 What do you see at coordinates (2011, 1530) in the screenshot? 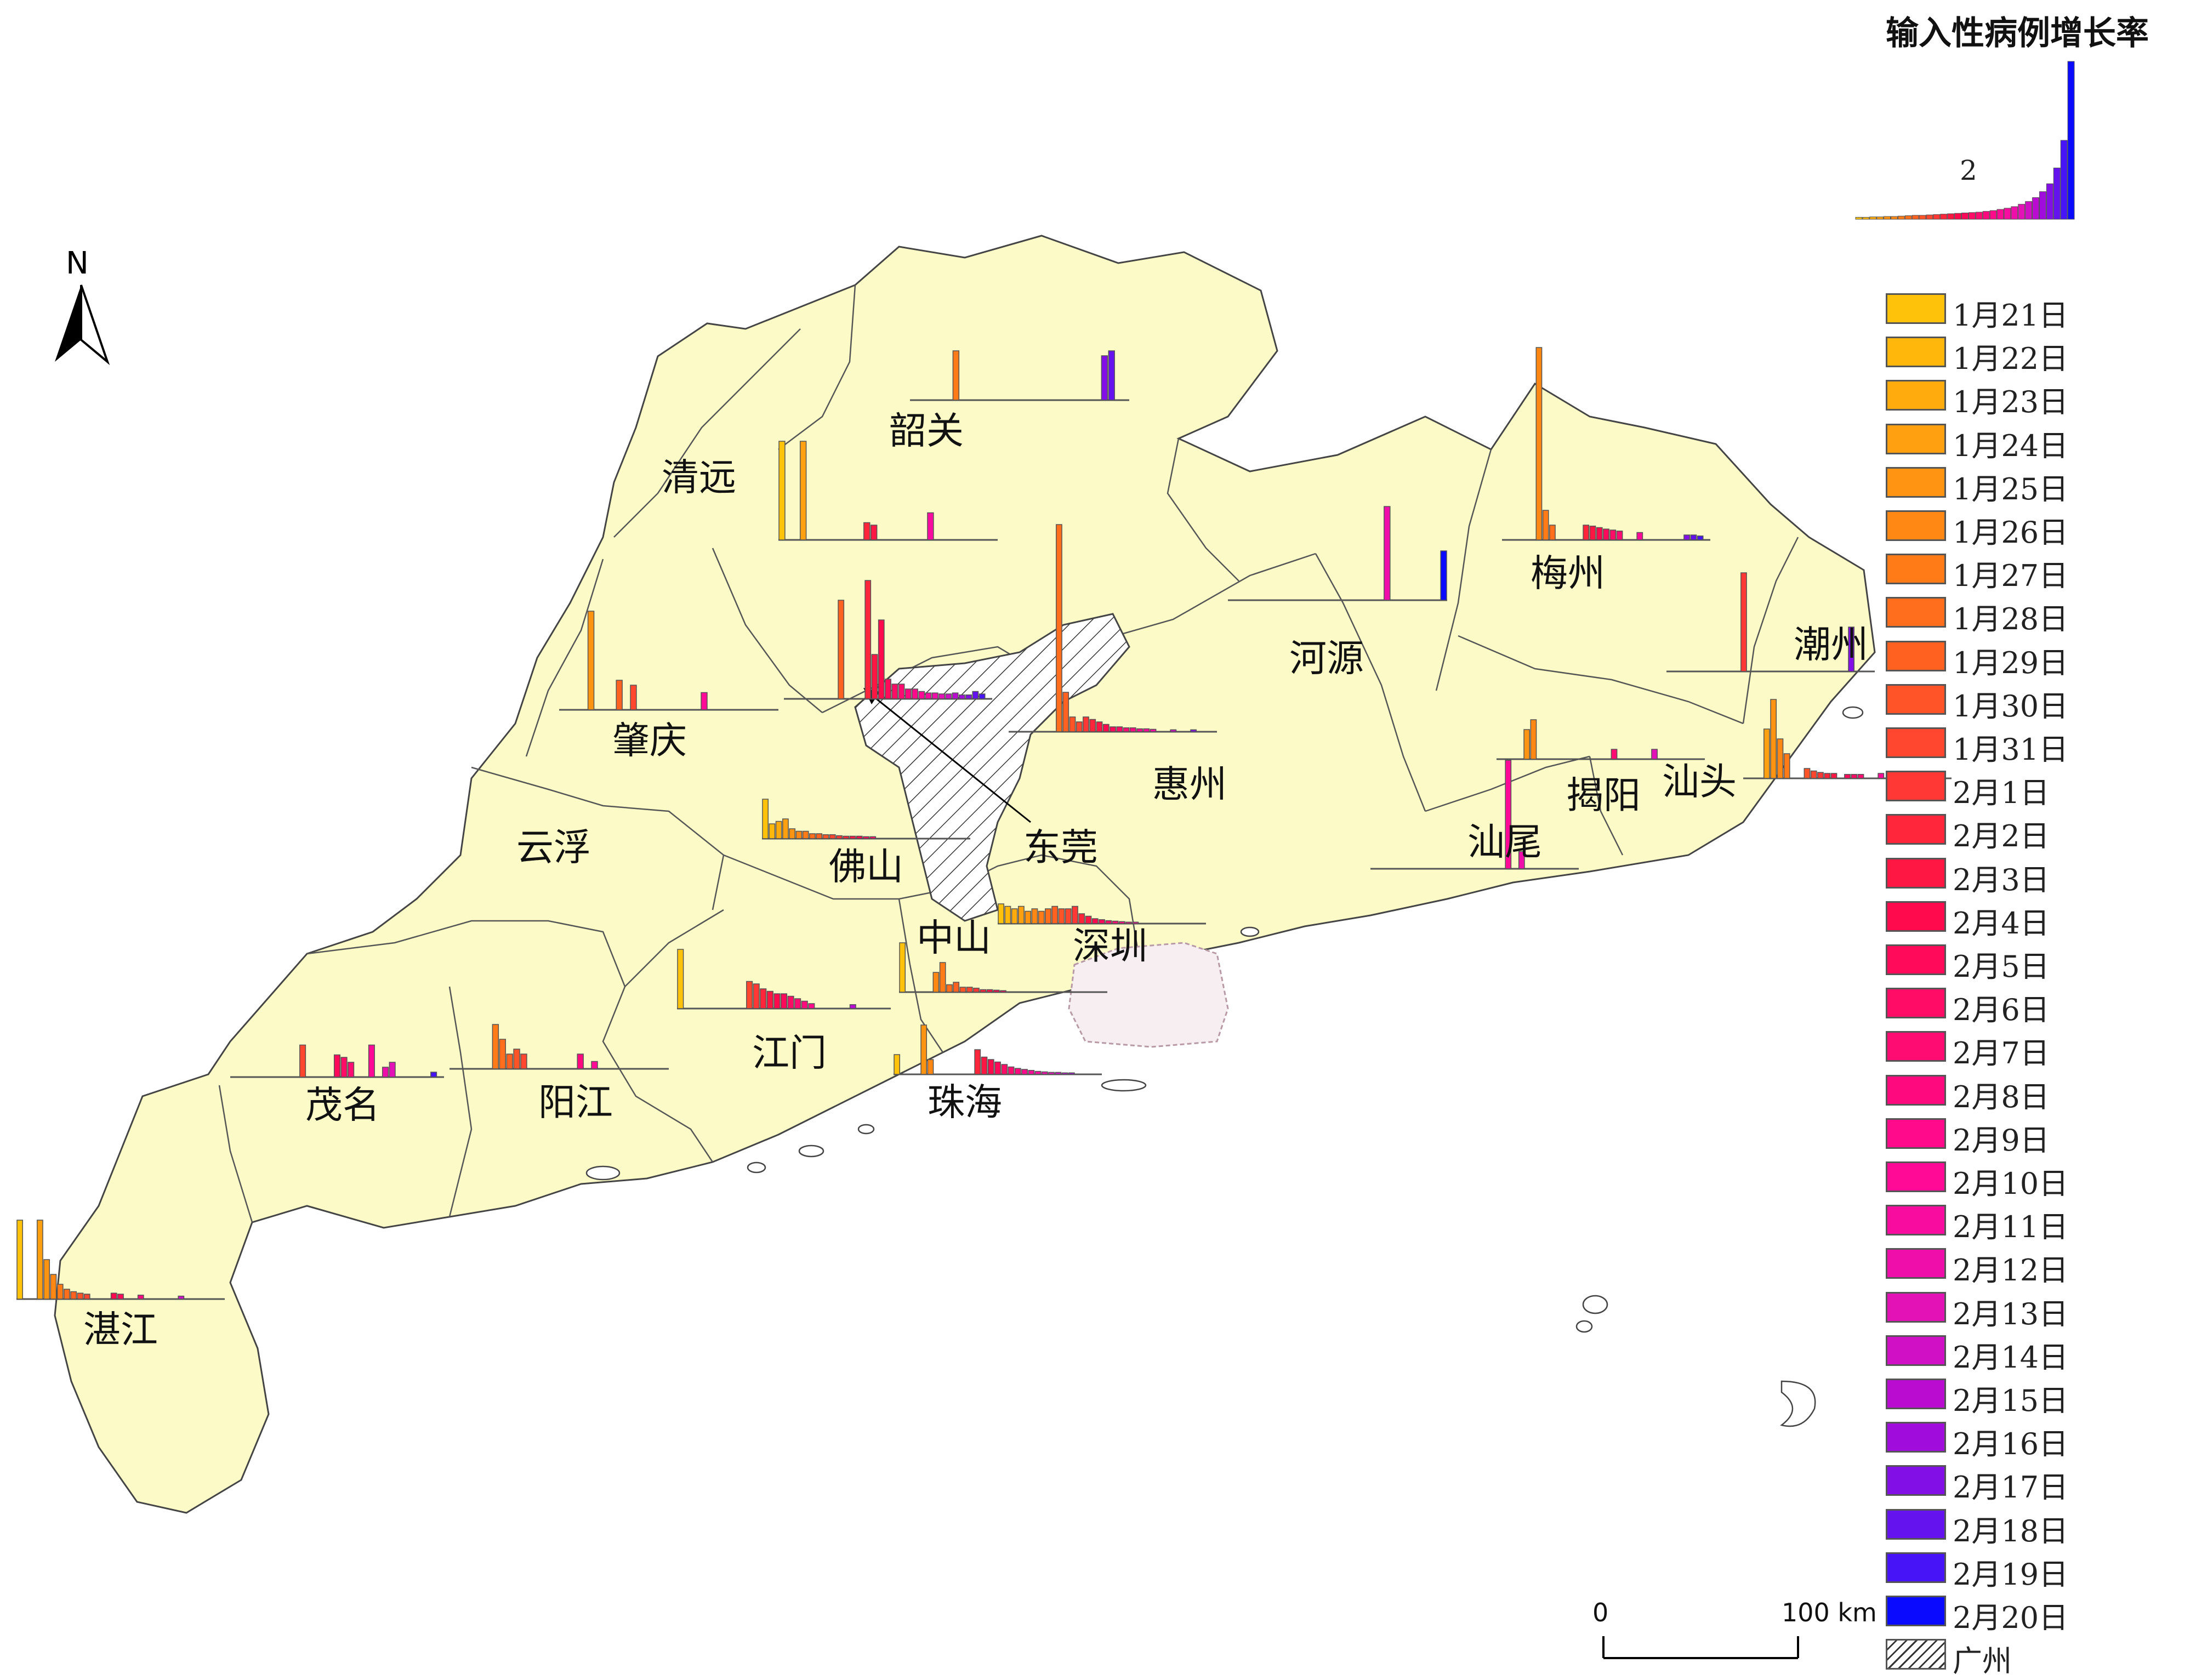
I see `legend-date-label: 2月18日` at bounding box center [2011, 1530].